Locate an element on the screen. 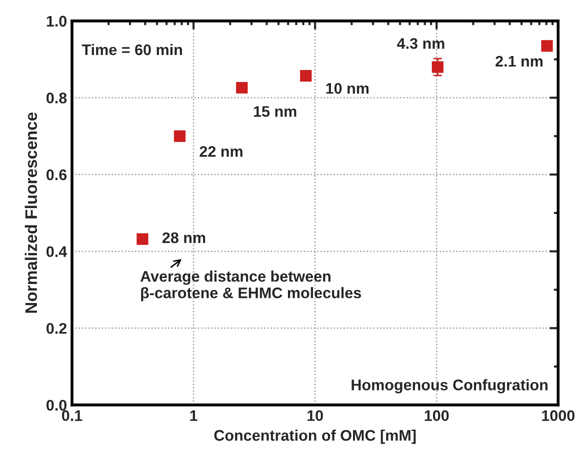  x-tick-label: 100 is located at coordinates (436, 416).